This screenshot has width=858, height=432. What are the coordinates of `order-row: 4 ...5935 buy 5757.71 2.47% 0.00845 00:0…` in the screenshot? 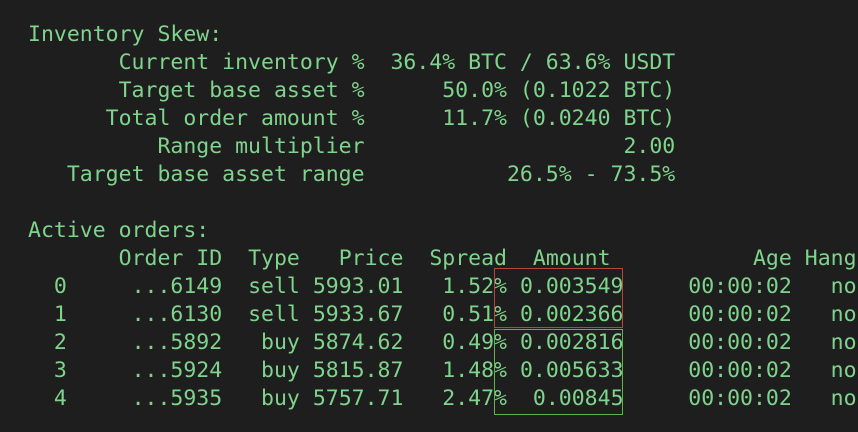 It's located at (442, 399).